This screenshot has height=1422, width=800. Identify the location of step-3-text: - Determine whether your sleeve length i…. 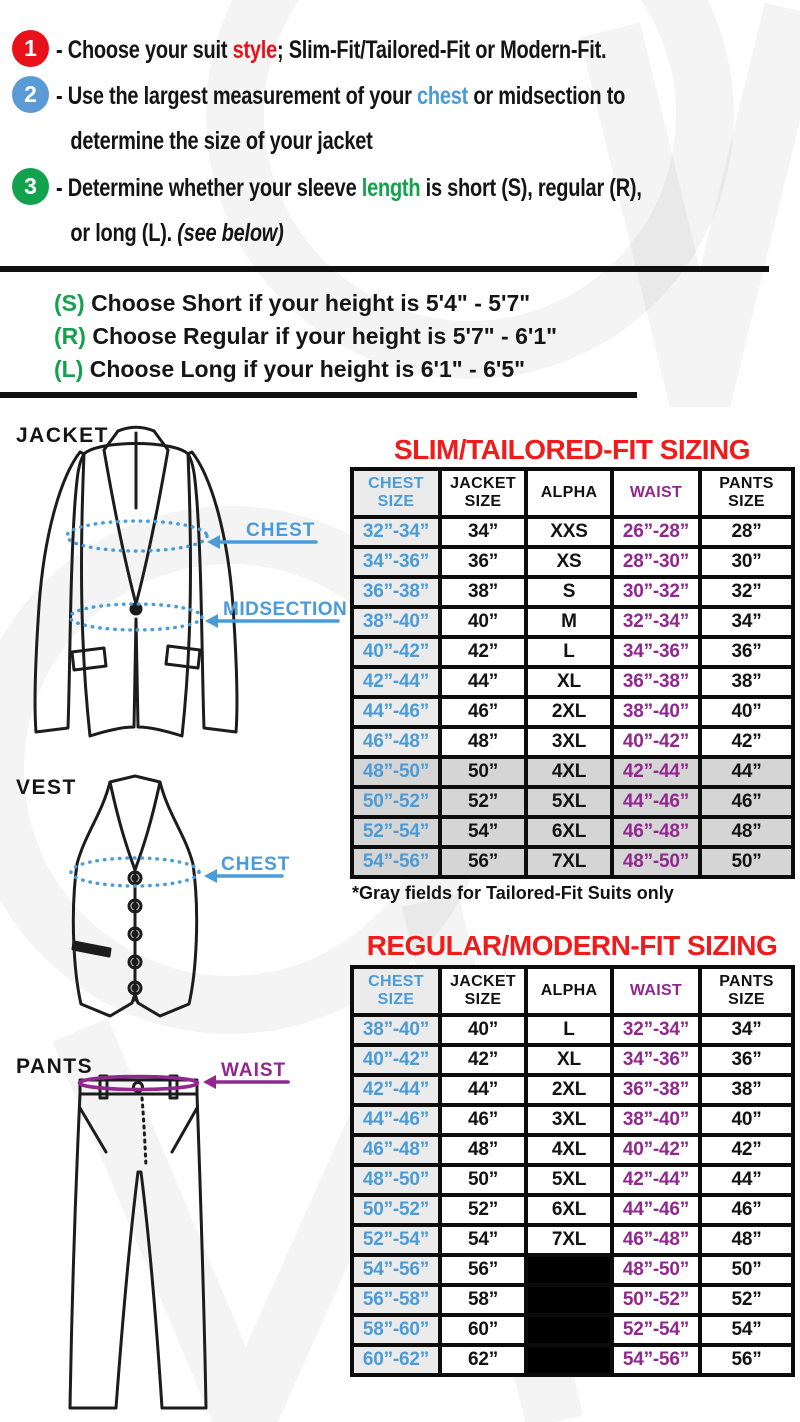
(349, 210).